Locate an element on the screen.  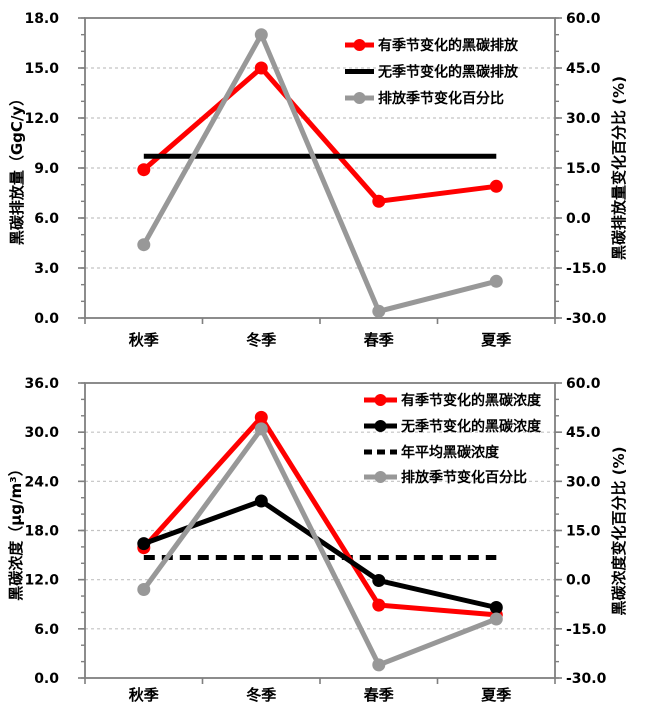
legend-item: 年平均黑碳浓度 is located at coordinates (432, 452).